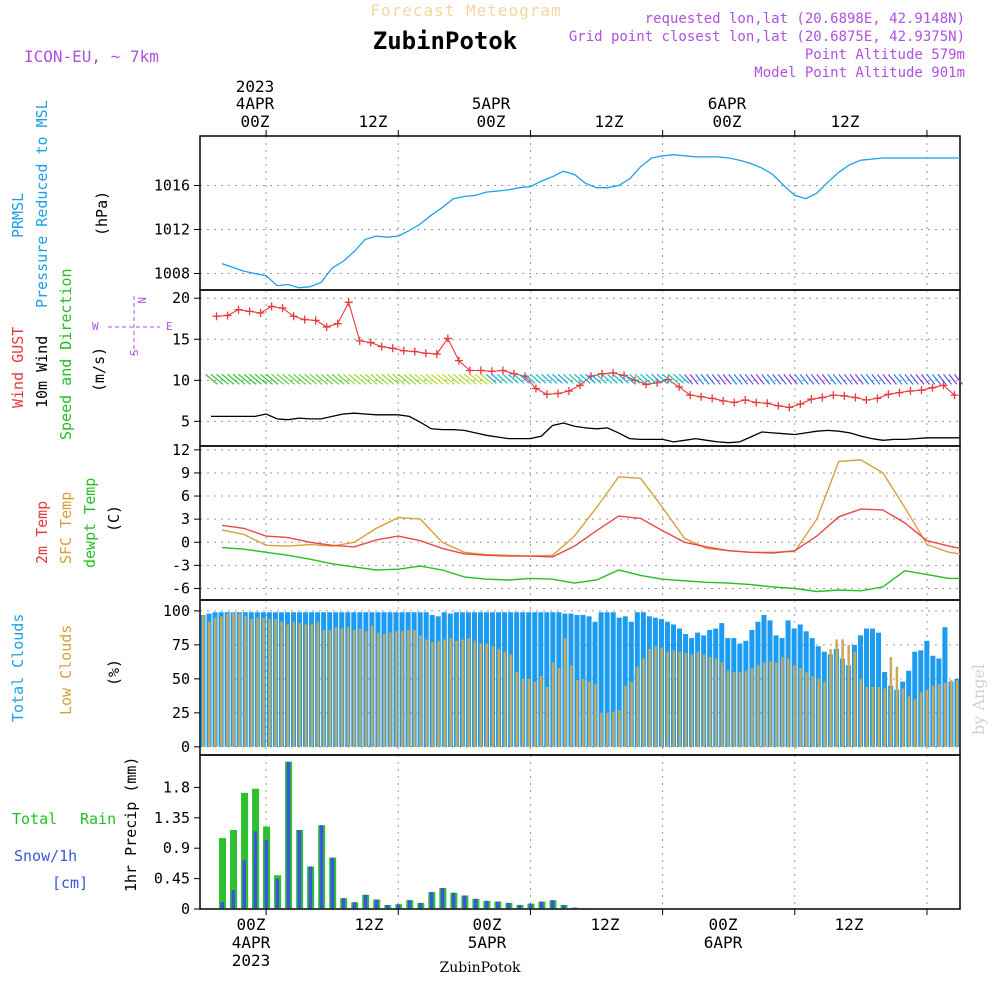 The height and width of the screenshot is (1000, 1000). Describe the element at coordinates (131, 824) in the screenshot. I see `precip-unit: 1hr Precip (mm)` at that location.